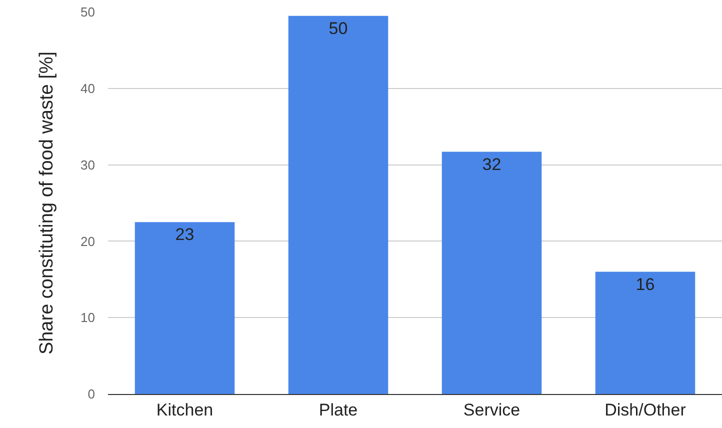 This screenshot has height=428, width=722. I want to click on data-label: 32, so click(492, 164).